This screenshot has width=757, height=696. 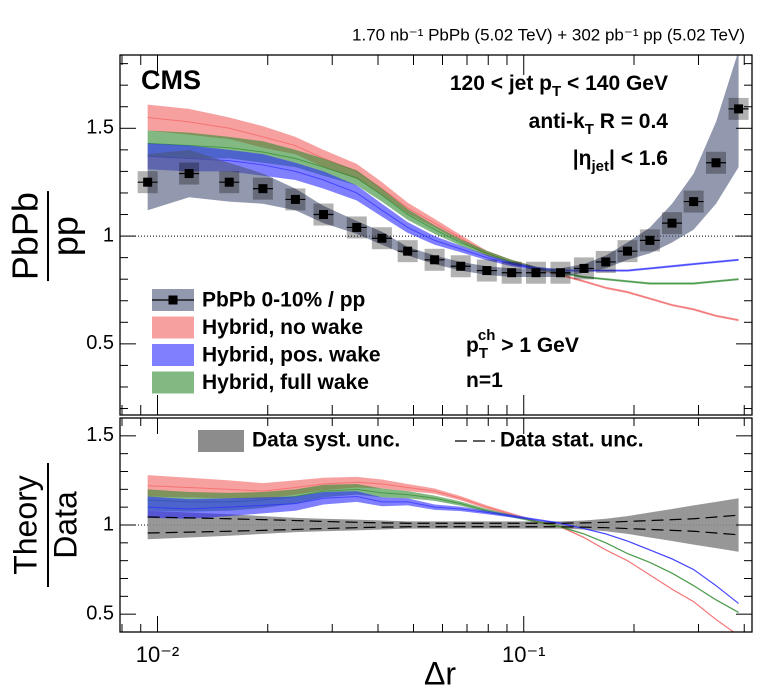 I want to click on legend-label: PbPb 0-10% / pp, so click(x=283, y=300).